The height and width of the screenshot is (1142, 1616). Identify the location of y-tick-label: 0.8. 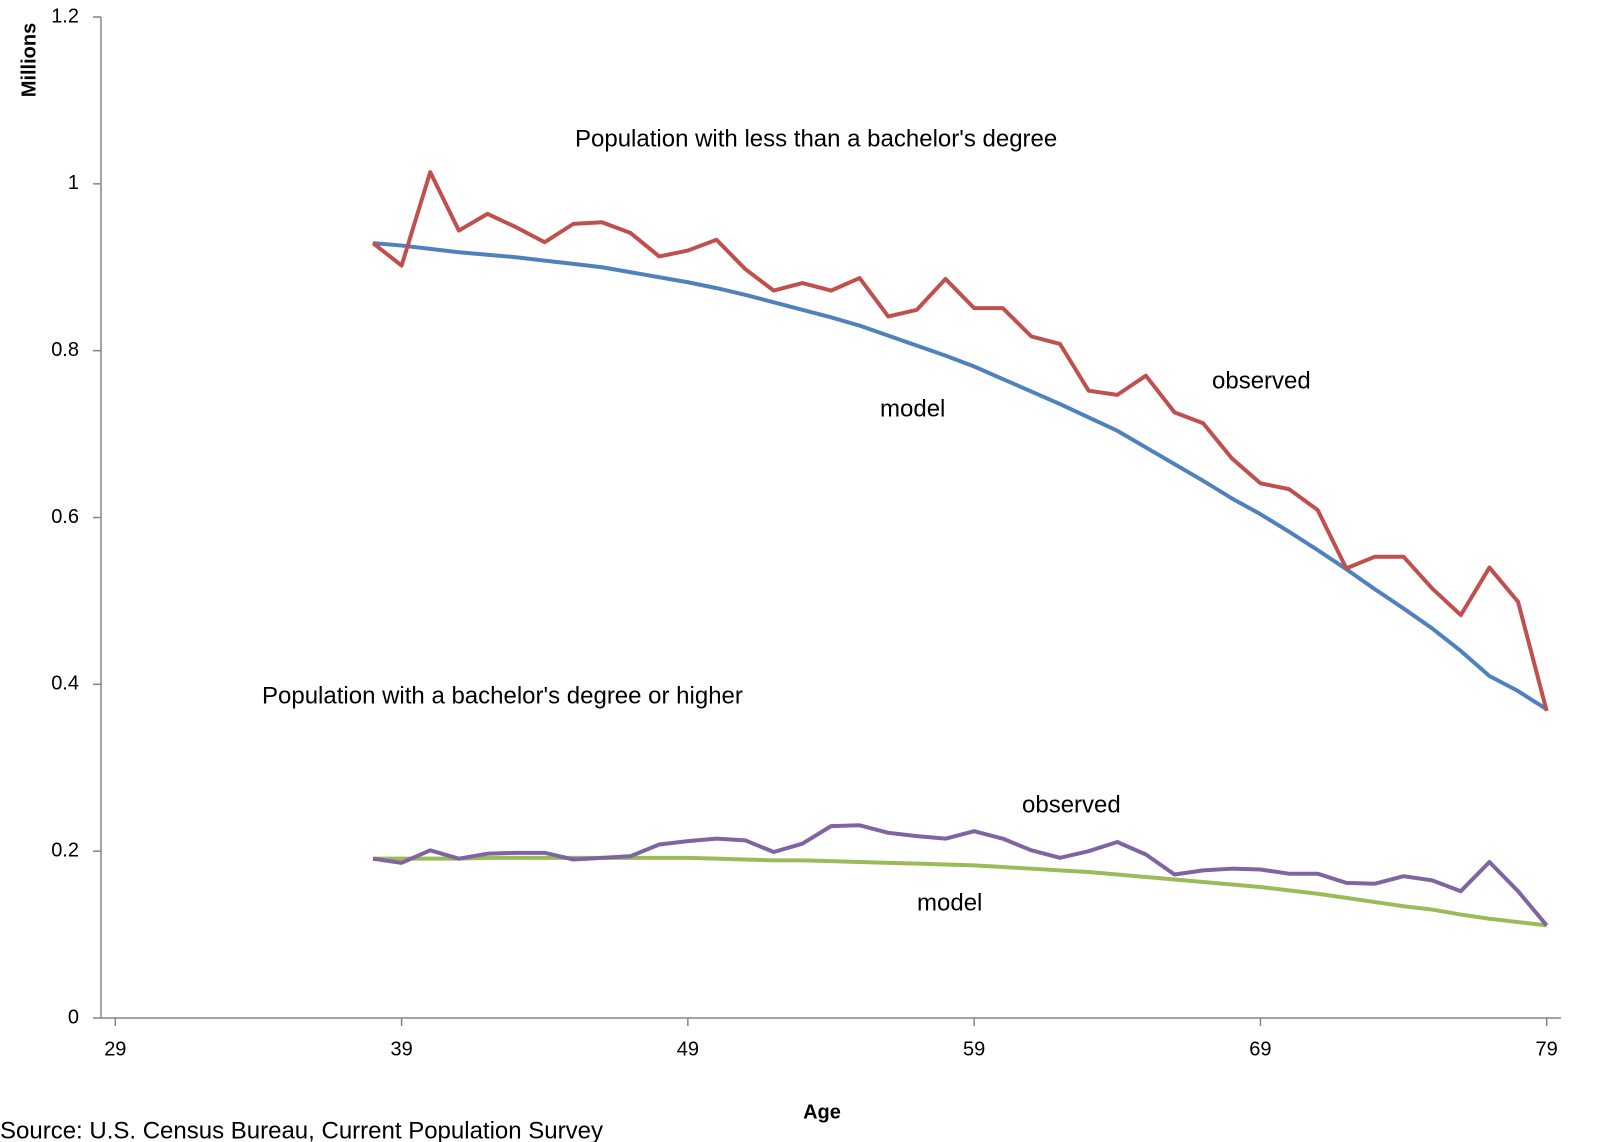
(65, 350).